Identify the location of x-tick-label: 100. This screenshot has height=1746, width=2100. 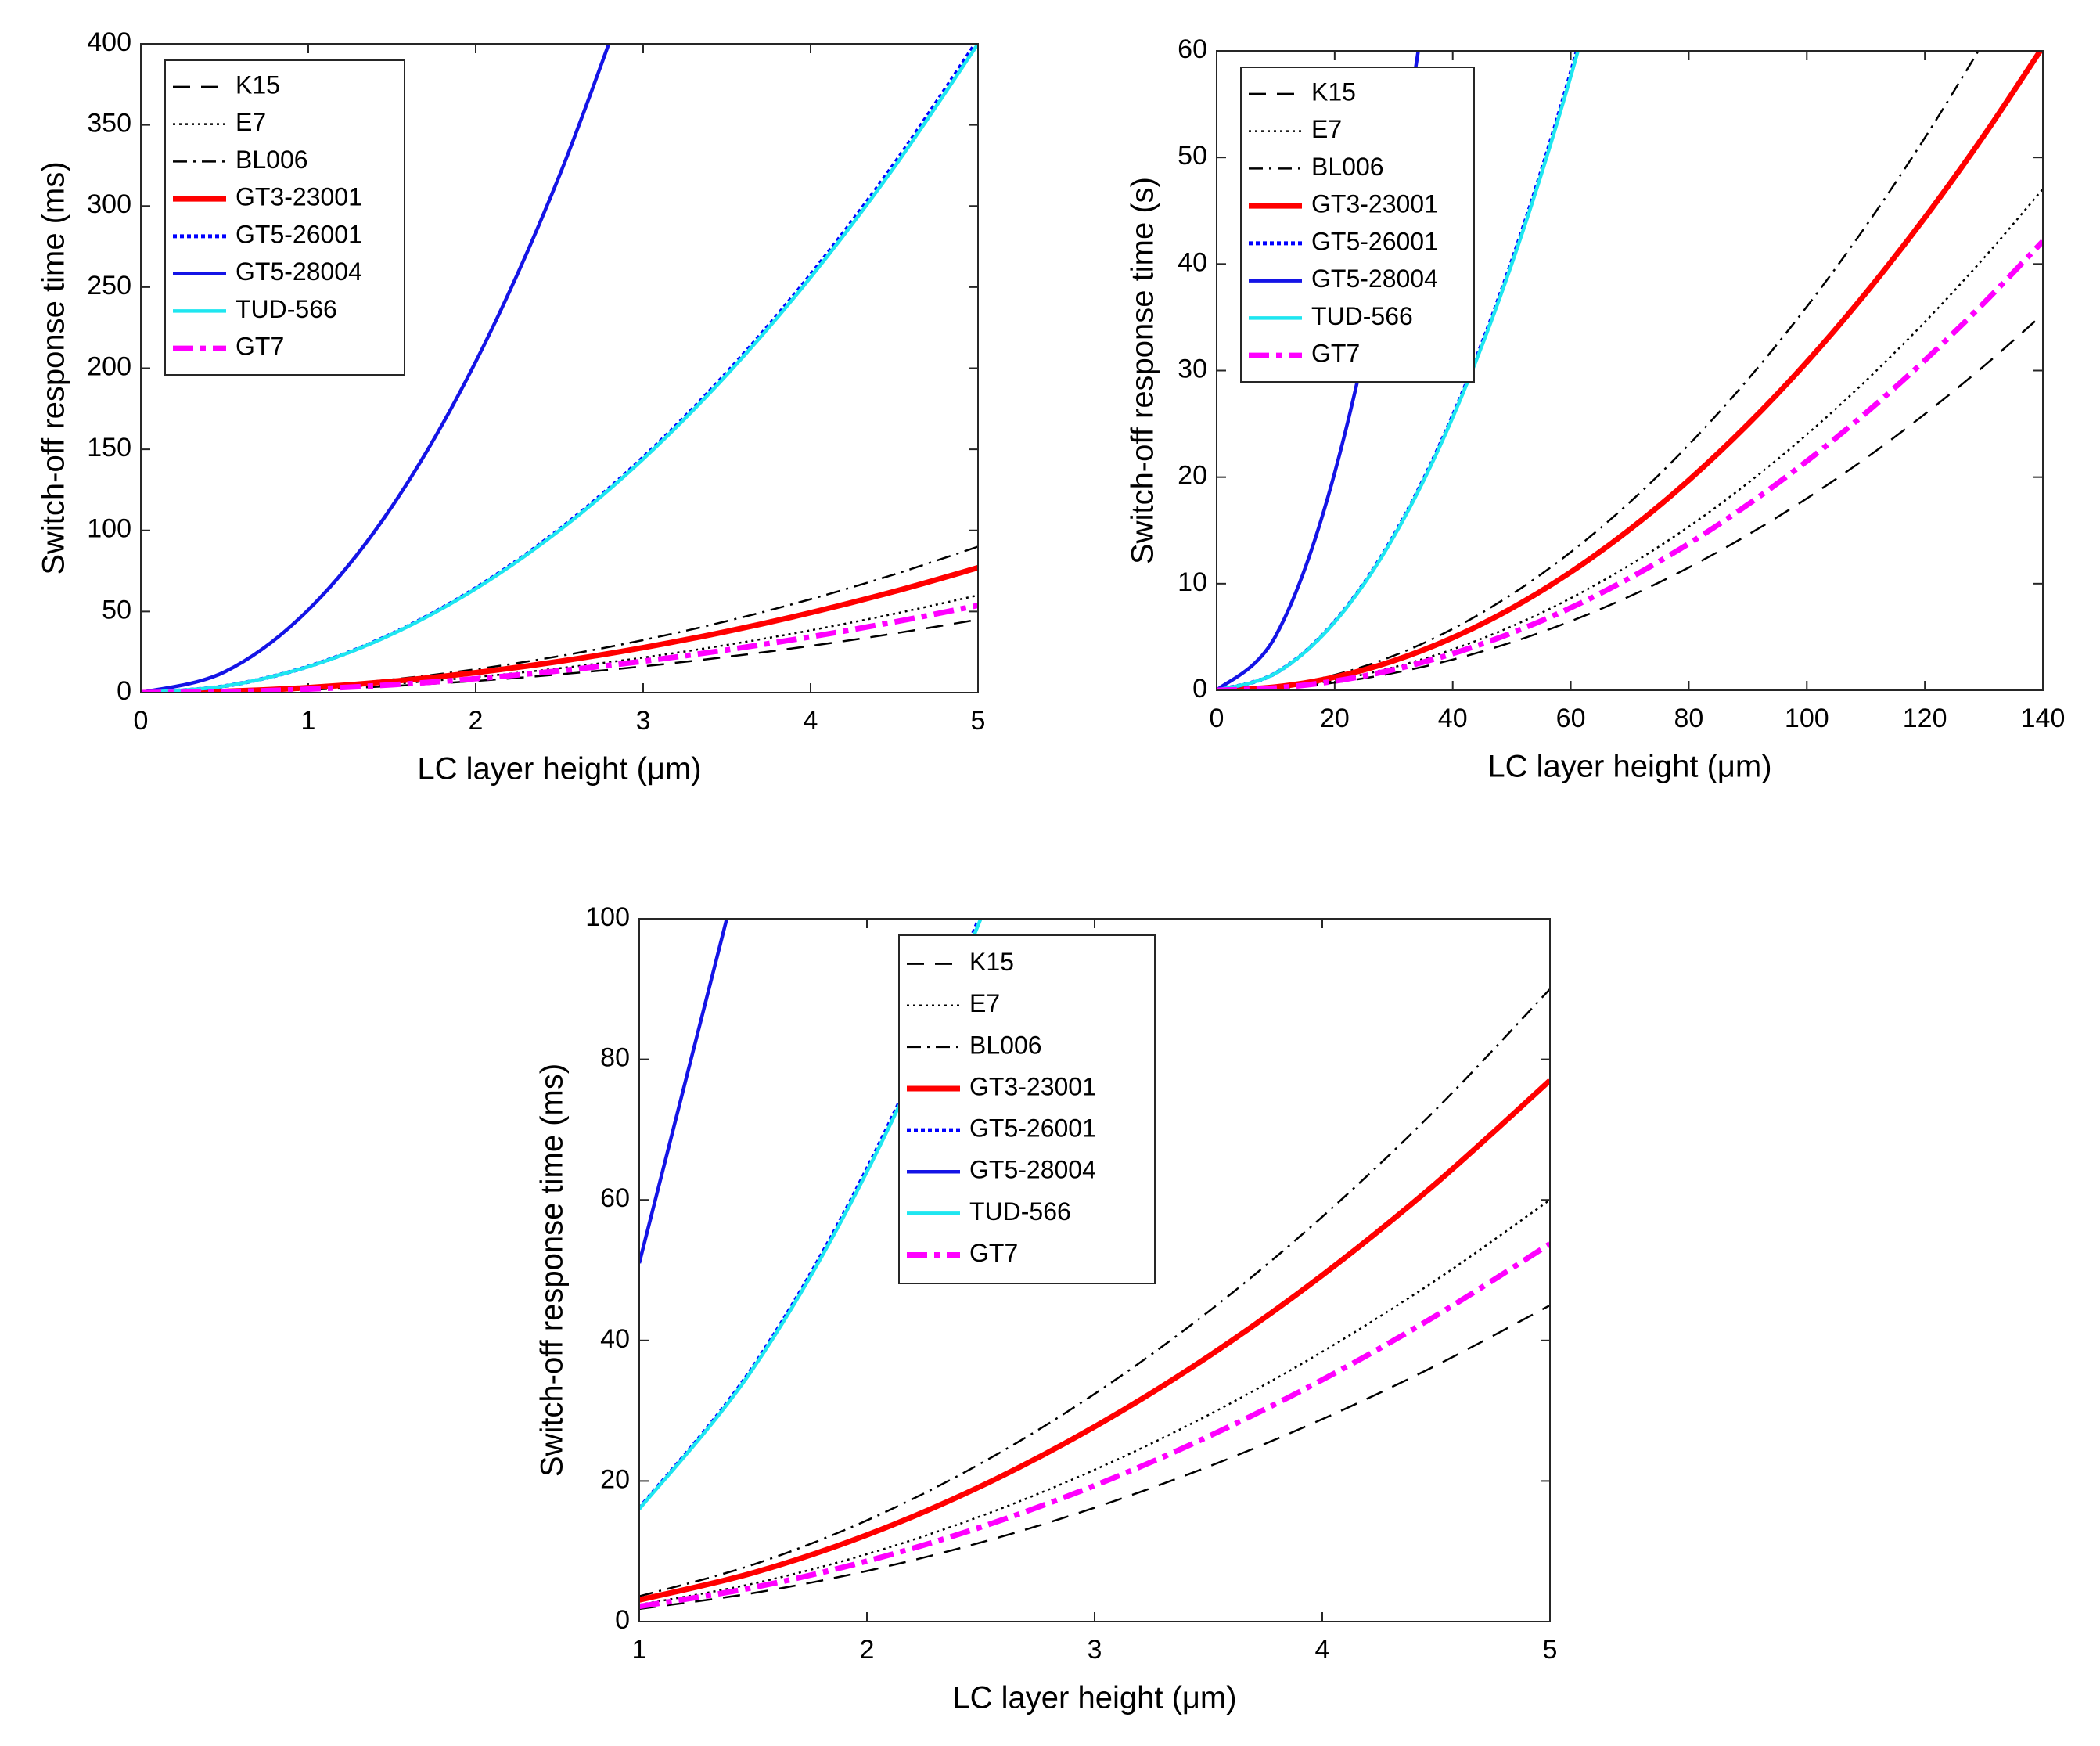
(1807, 718).